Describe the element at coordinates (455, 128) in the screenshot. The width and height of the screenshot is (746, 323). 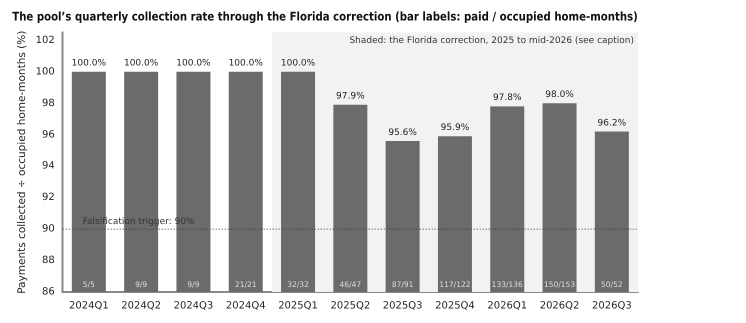
I see `data-label: 95.9%` at that location.